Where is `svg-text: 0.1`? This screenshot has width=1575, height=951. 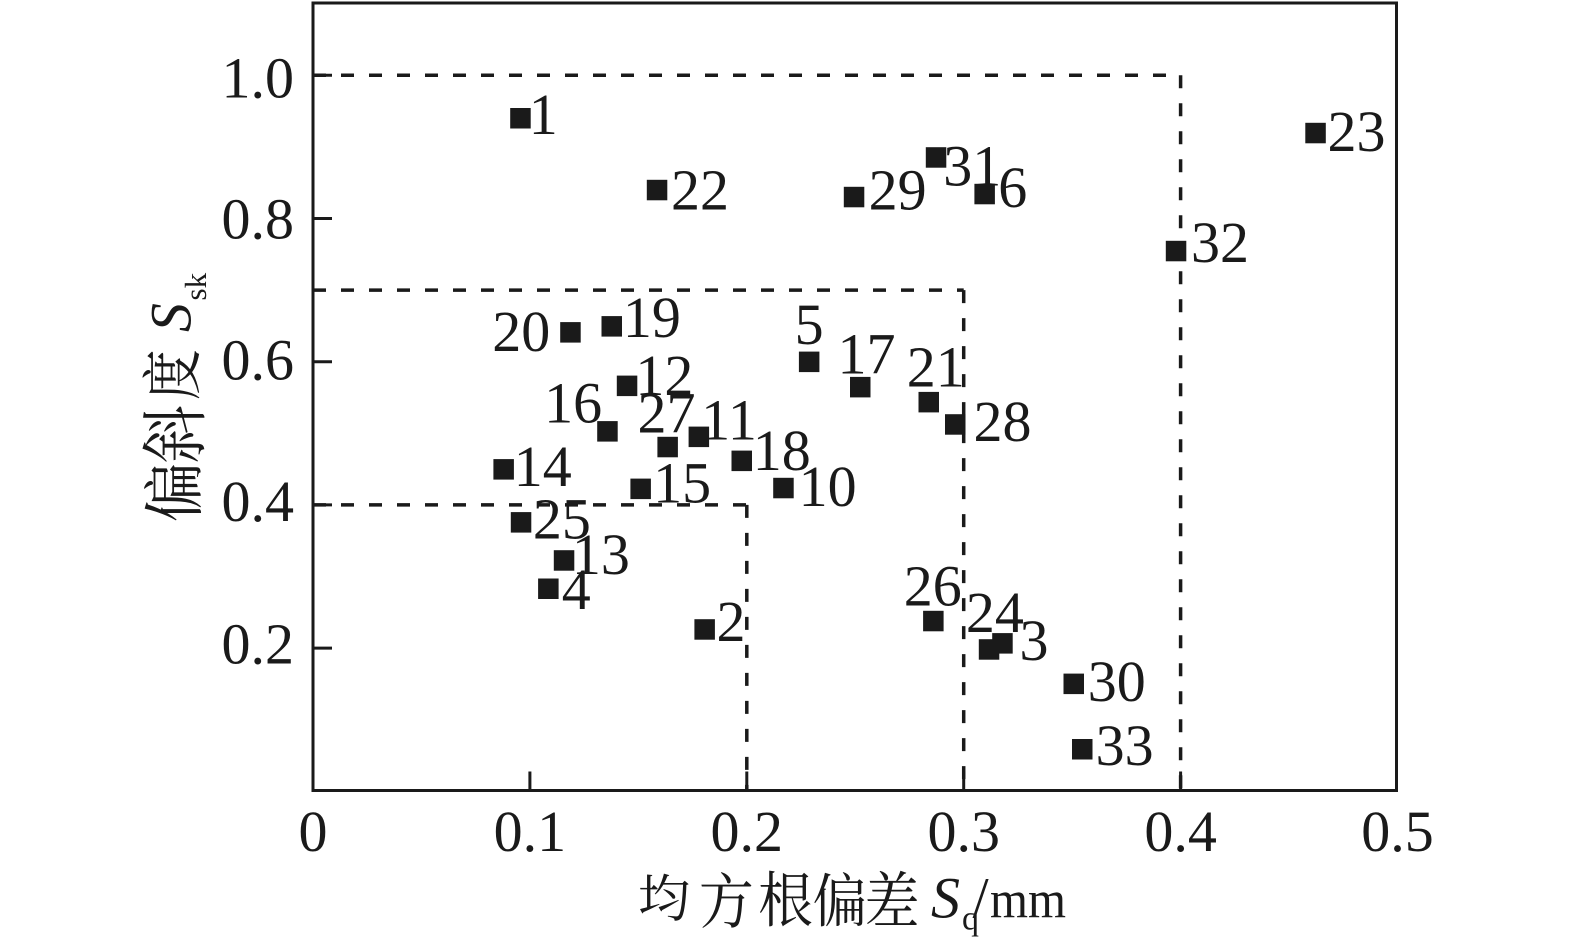 svg-text: 0.1 is located at coordinates (530, 831).